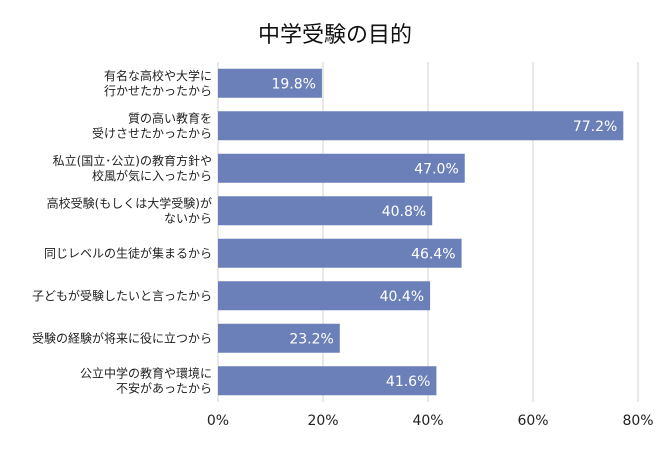  Describe the element at coordinates (170, 117) in the screenshot. I see `category-label: 質の高い教育を` at that location.